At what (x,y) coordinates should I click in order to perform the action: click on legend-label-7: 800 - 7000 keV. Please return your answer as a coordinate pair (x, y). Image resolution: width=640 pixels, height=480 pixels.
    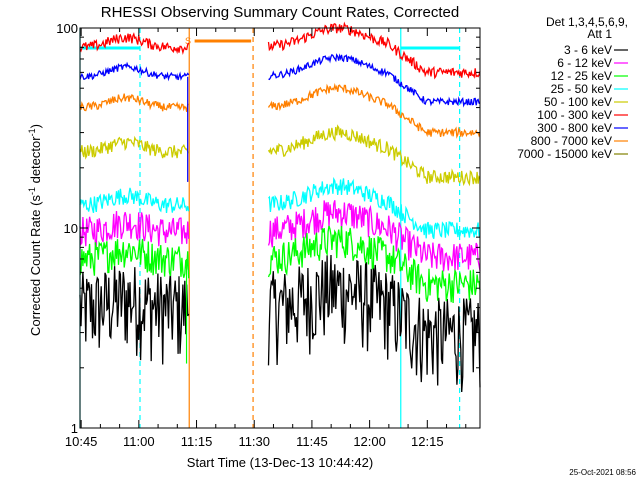
    Looking at the image, I should click on (571, 141).